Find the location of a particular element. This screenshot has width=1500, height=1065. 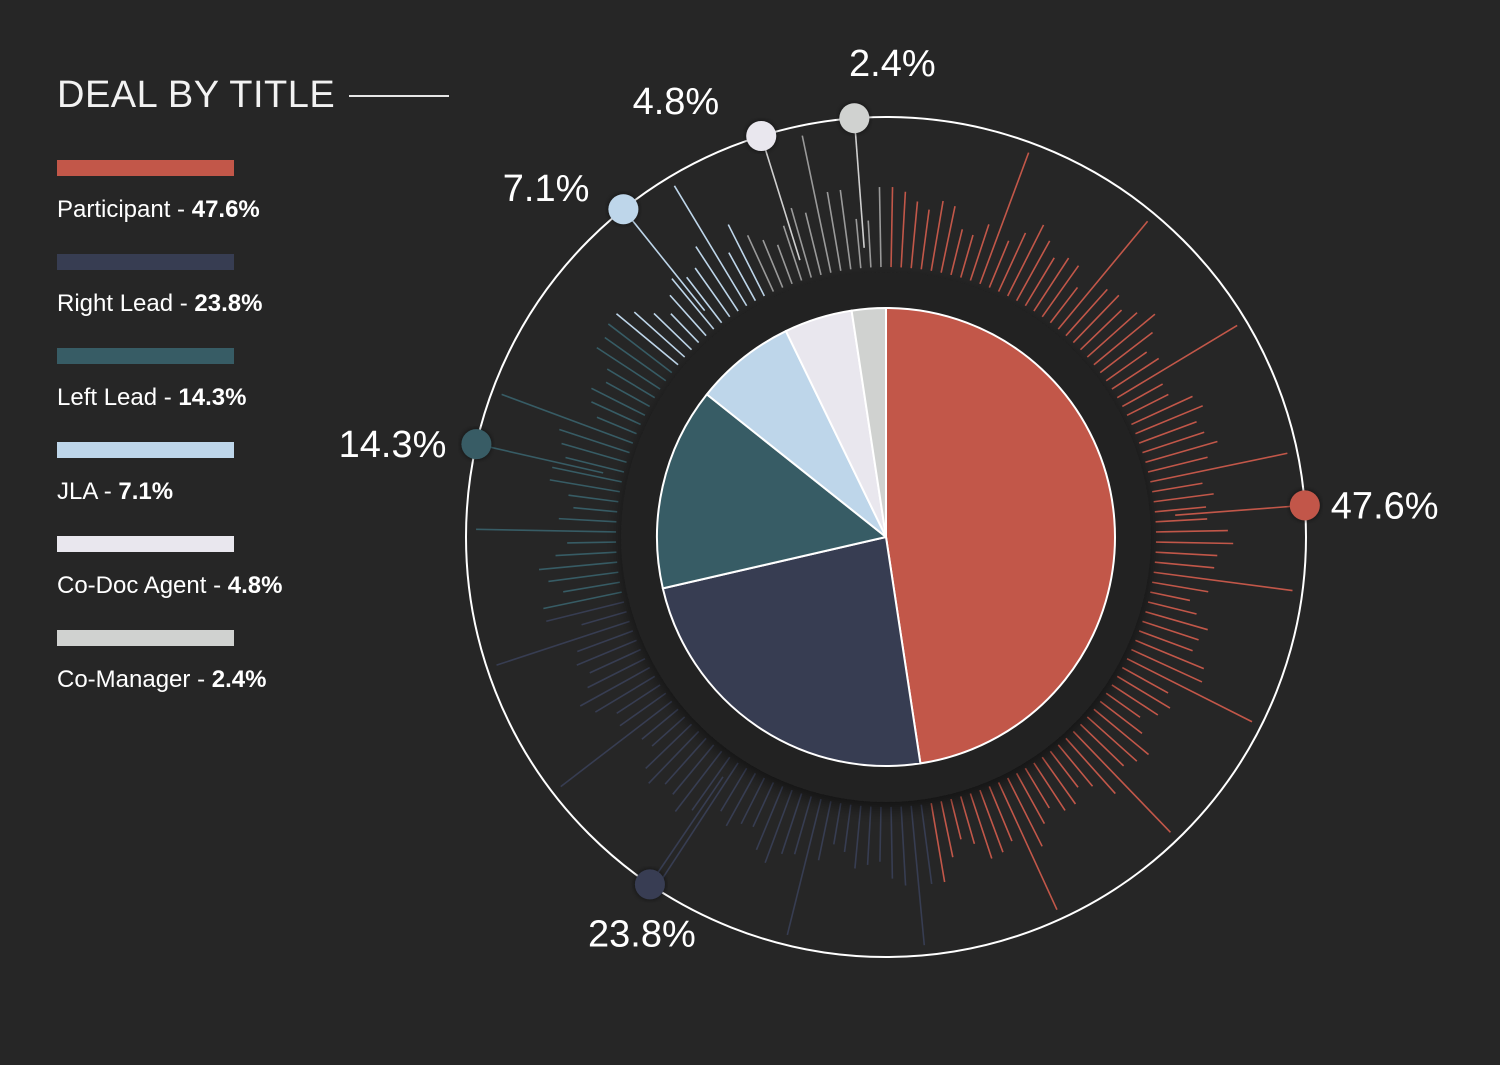

legend-value: 47.6% is located at coordinates (225, 209).